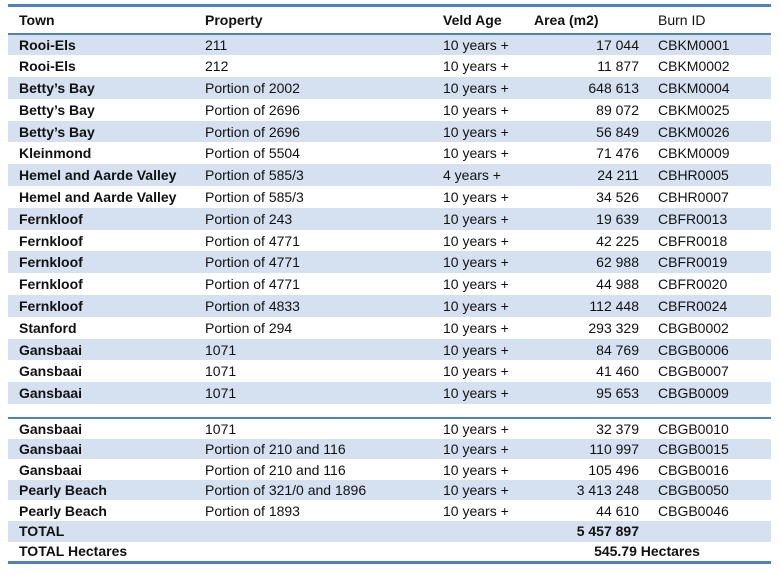  What do you see at coordinates (617, 349) in the screenshot?
I see `cell-area: 84 769` at bounding box center [617, 349].